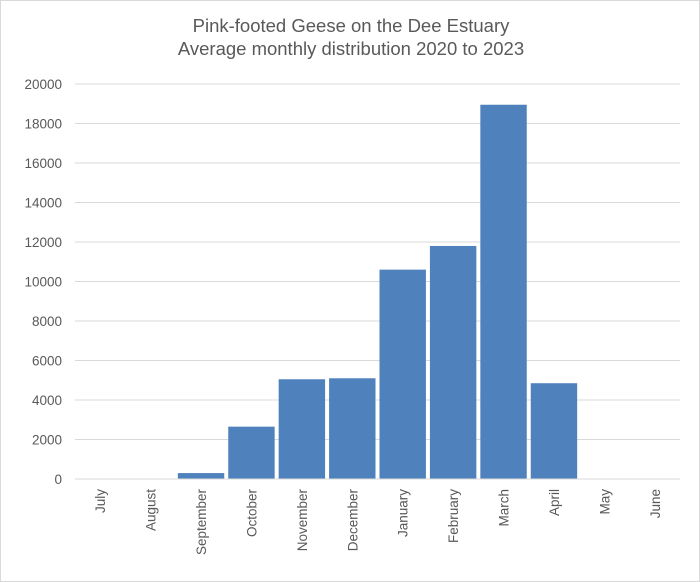 The width and height of the screenshot is (700, 582). I want to click on y-tick-label: 18000, so click(43, 124).